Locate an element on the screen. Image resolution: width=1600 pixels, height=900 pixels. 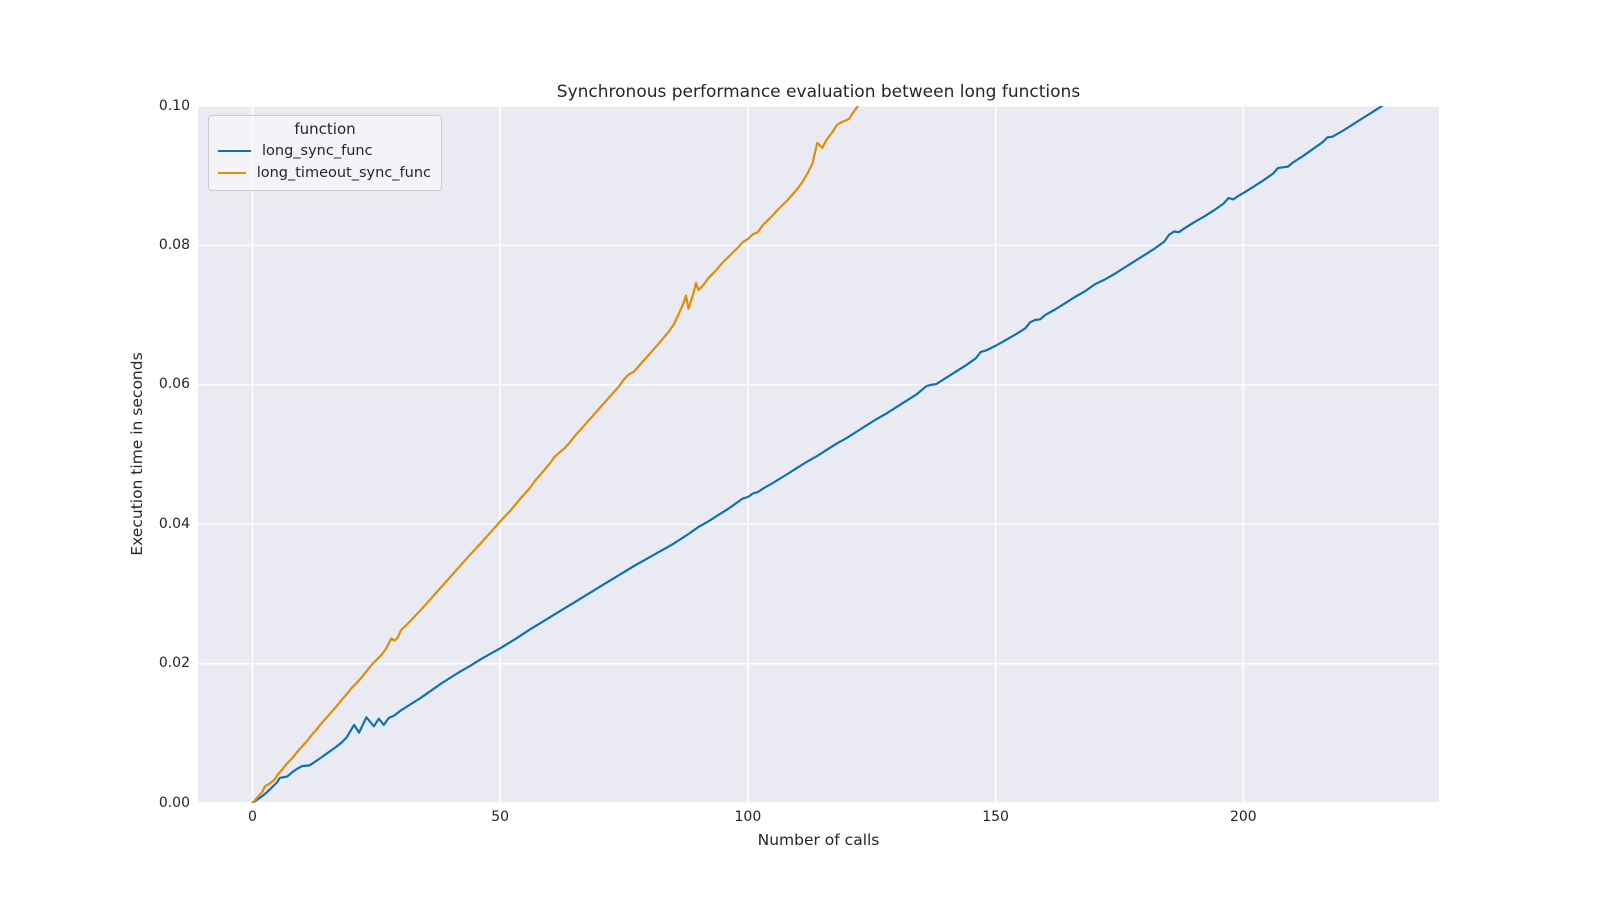
y-tick-label-0.08: 0.08 is located at coordinates (174, 244).